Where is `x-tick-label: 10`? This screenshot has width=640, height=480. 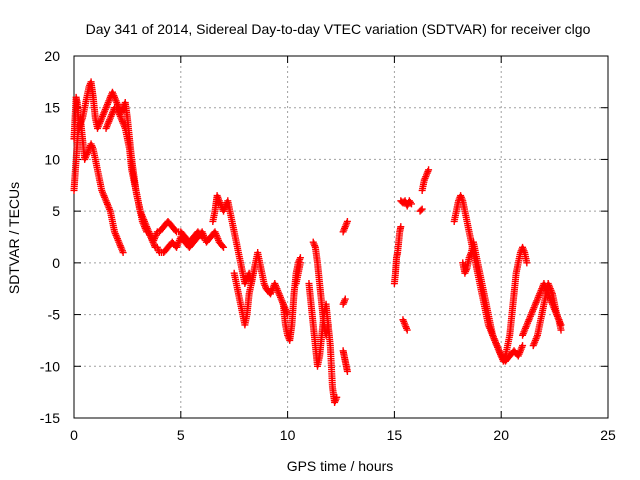
x-tick-label: 10 is located at coordinates (288, 435).